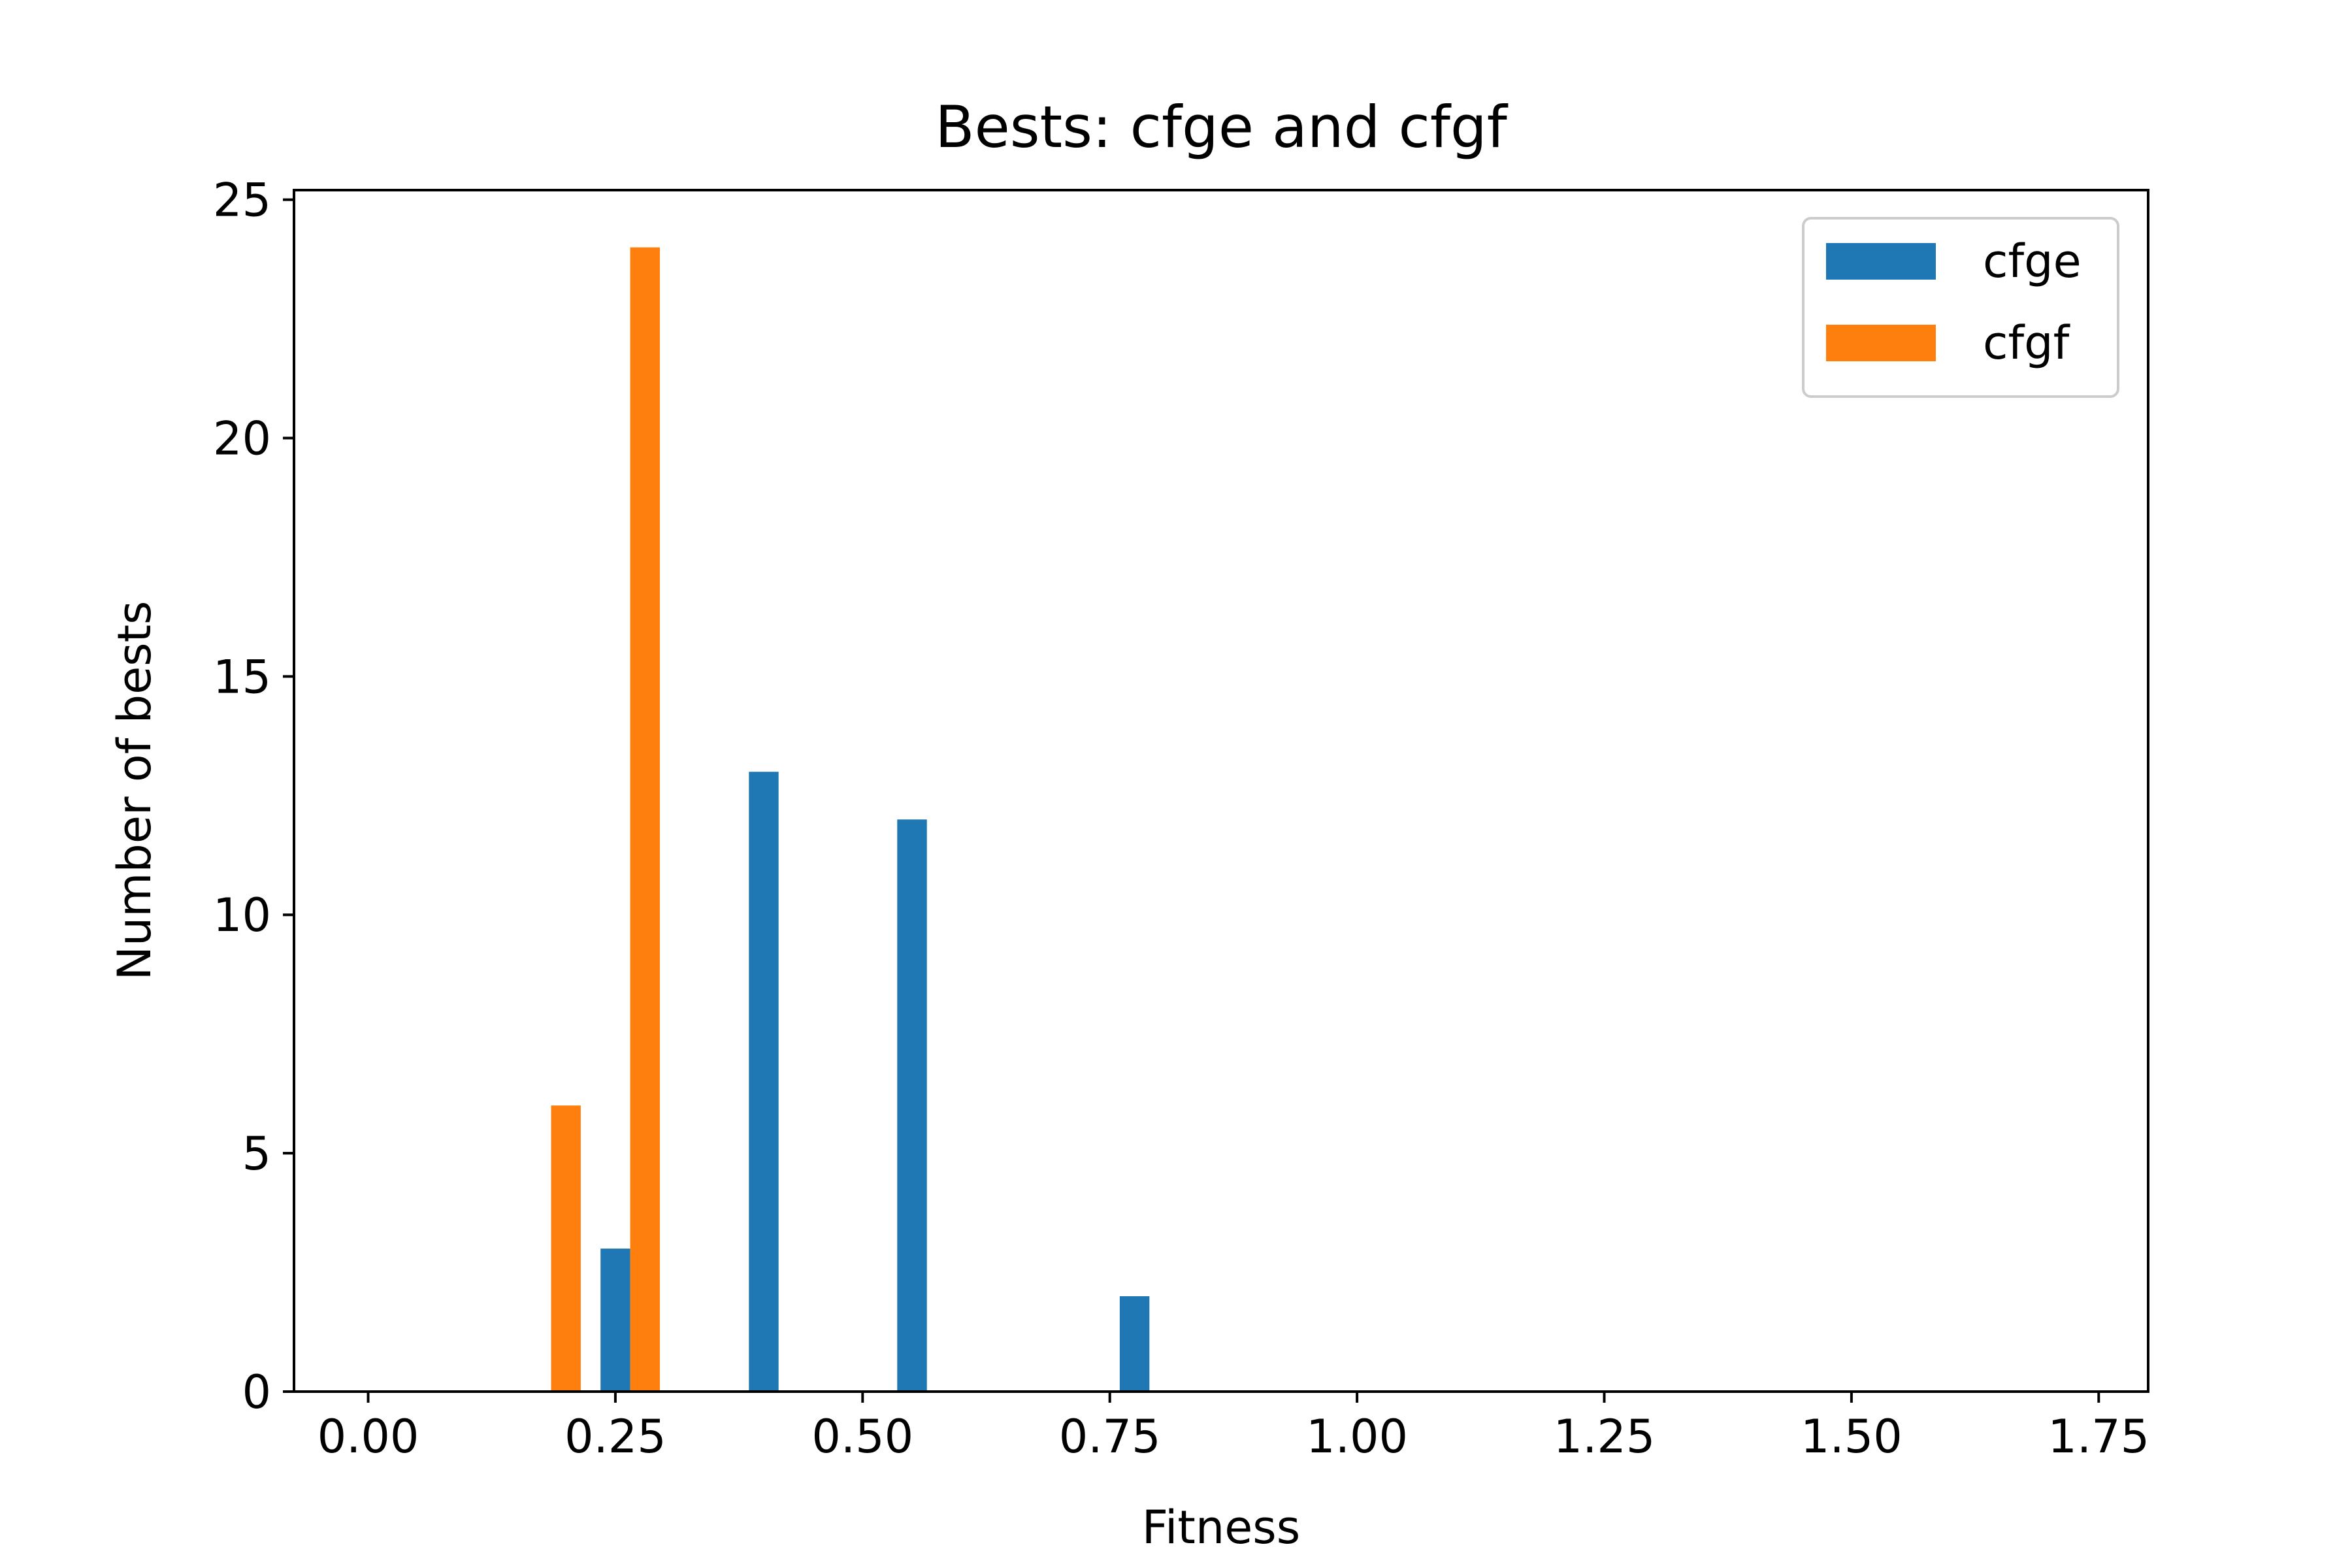 The height and width of the screenshot is (1568, 2352). I want to click on legend-label-cfge: cfge, so click(2032, 261).